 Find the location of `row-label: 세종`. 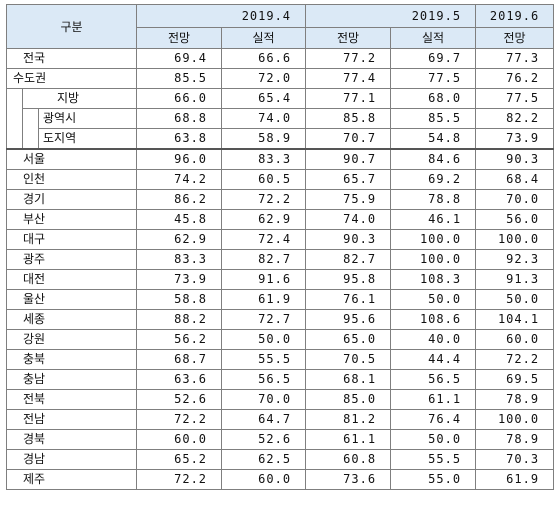

row-label: 세종 is located at coordinates (71, 319).